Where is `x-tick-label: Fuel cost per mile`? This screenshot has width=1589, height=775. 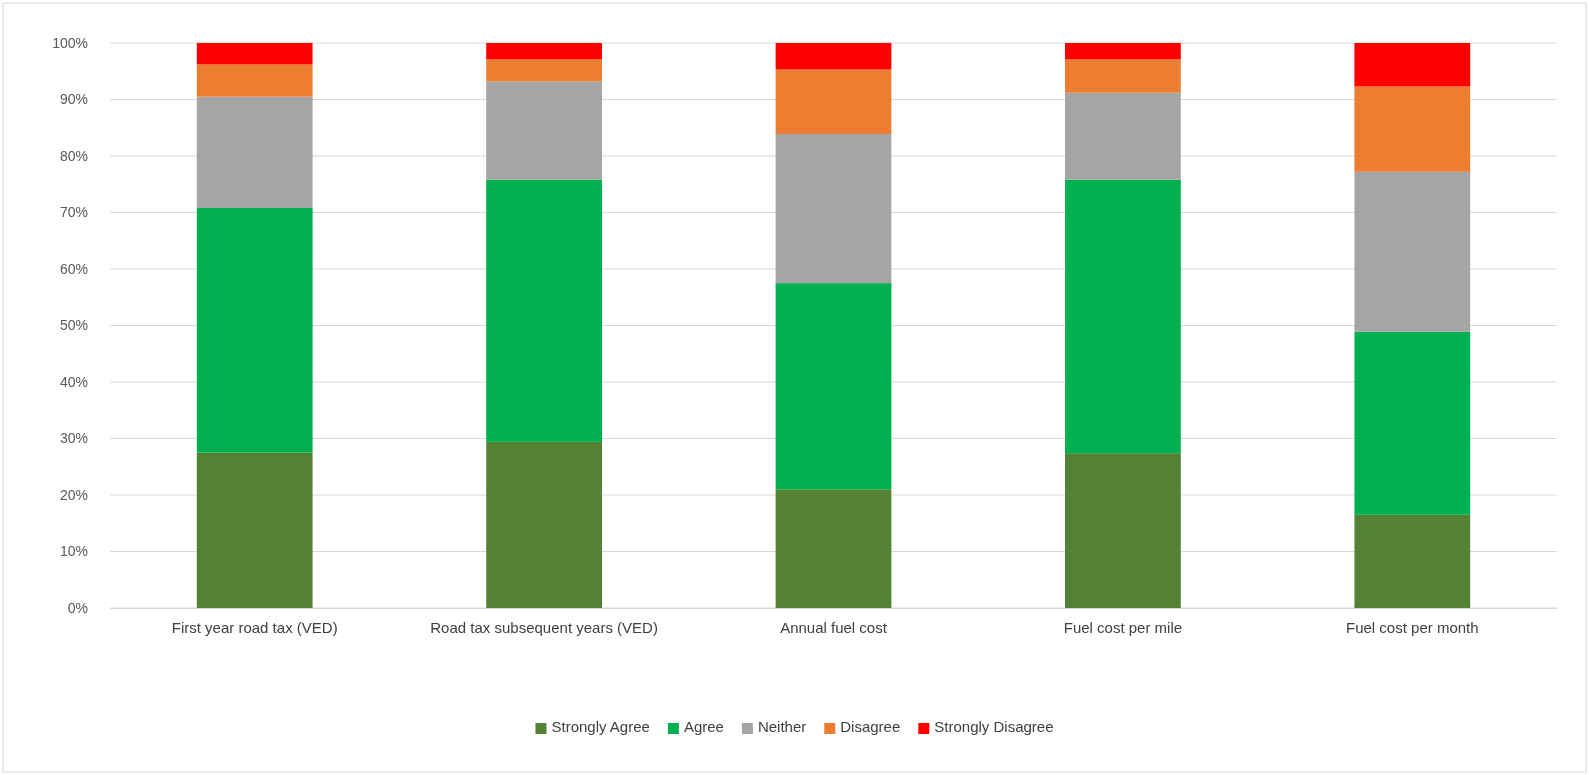 x-tick-label: Fuel cost per mile is located at coordinates (1123, 627).